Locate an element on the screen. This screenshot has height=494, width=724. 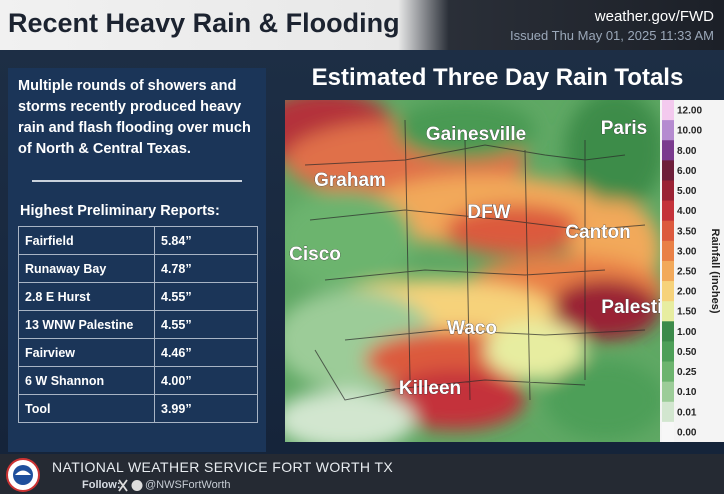
report-row: 2.8 E Hurst 4.55” is located at coordinates (138, 296).